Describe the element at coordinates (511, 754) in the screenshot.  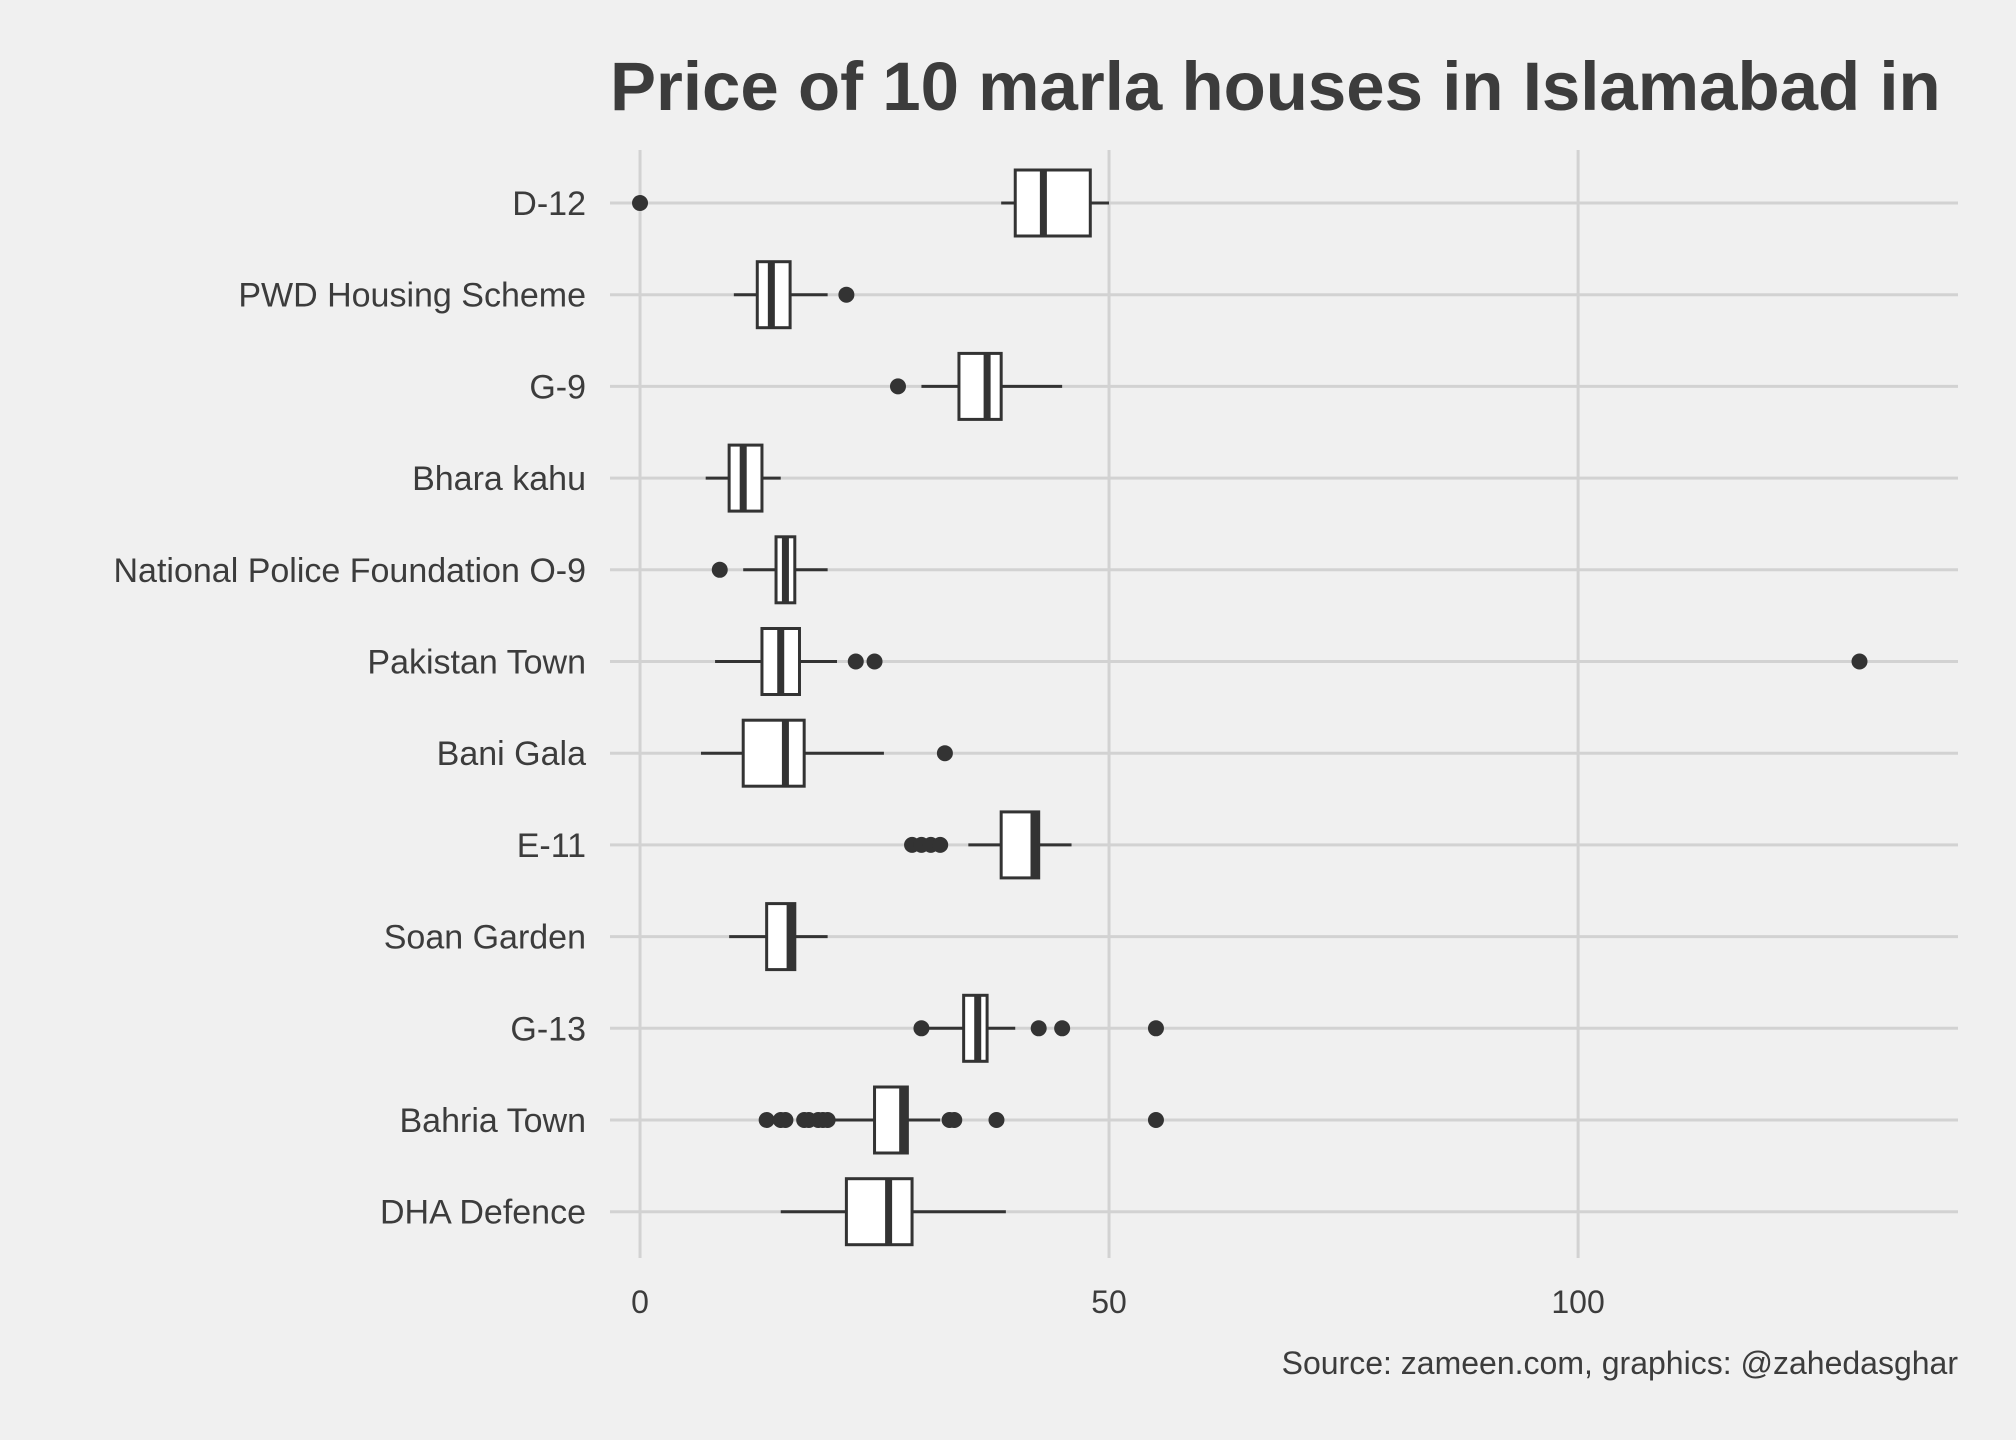
I see `category-label: Bani Gala` at that location.